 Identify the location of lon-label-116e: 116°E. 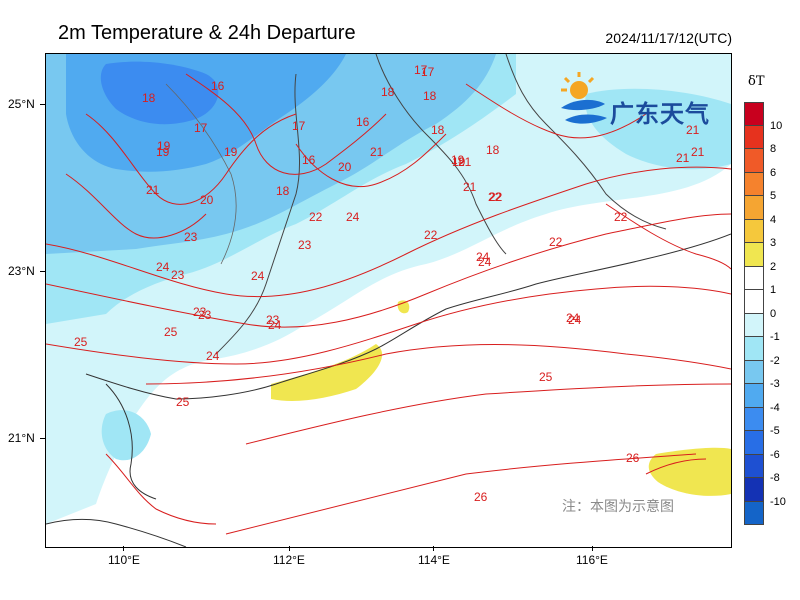
(592, 560).